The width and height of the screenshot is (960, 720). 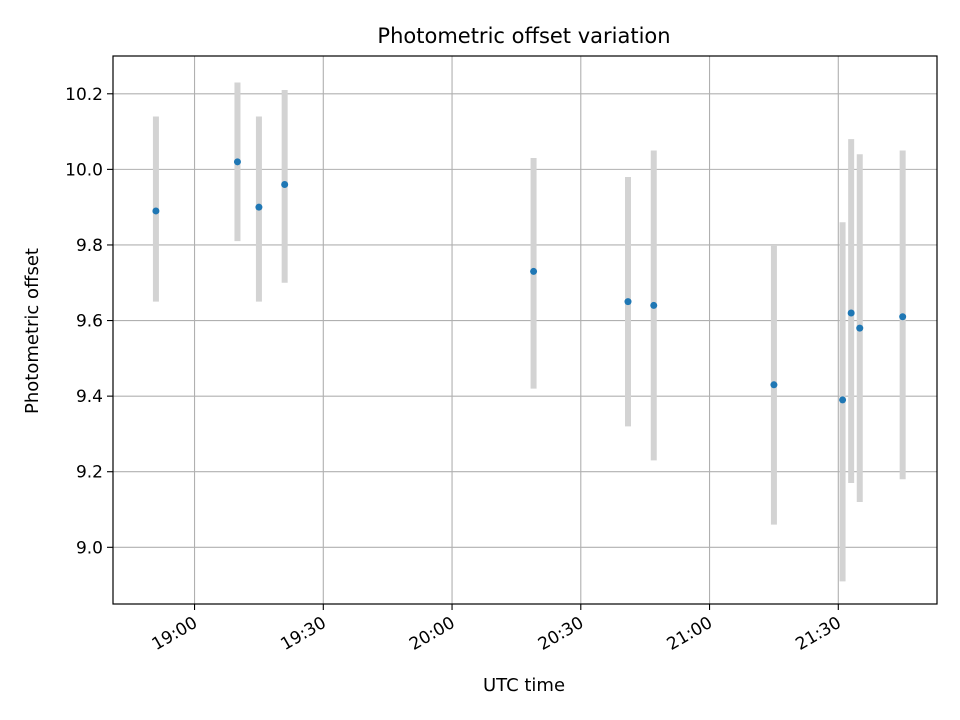 What do you see at coordinates (84, 95) in the screenshot?
I see `y-tick-label: 10.2` at bounding box center [84, 95].